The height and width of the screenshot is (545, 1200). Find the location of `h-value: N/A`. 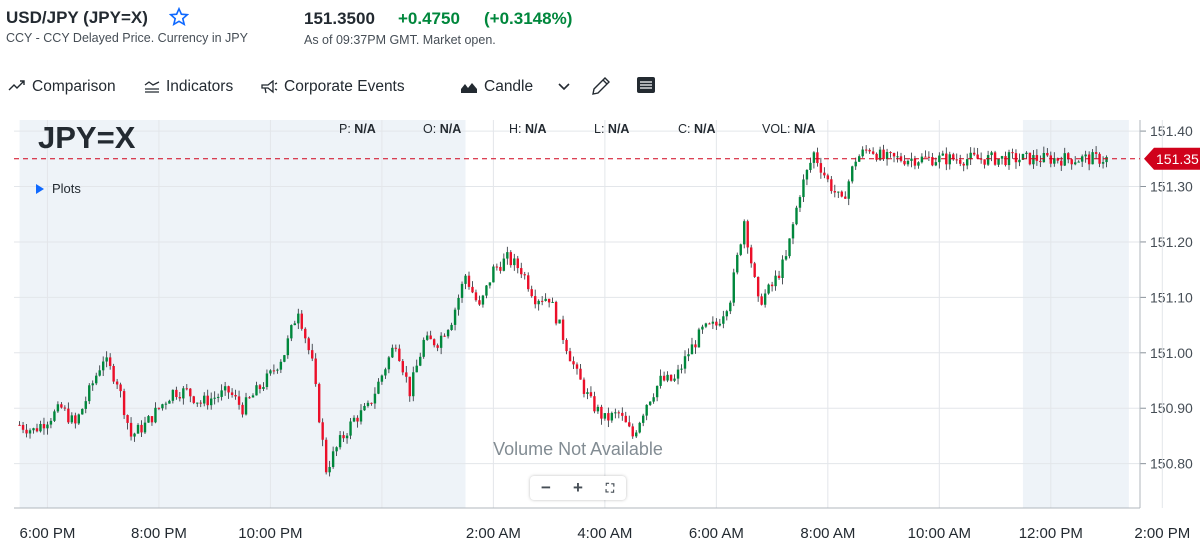

h-value: N/A is located at coordinates (535, 129).